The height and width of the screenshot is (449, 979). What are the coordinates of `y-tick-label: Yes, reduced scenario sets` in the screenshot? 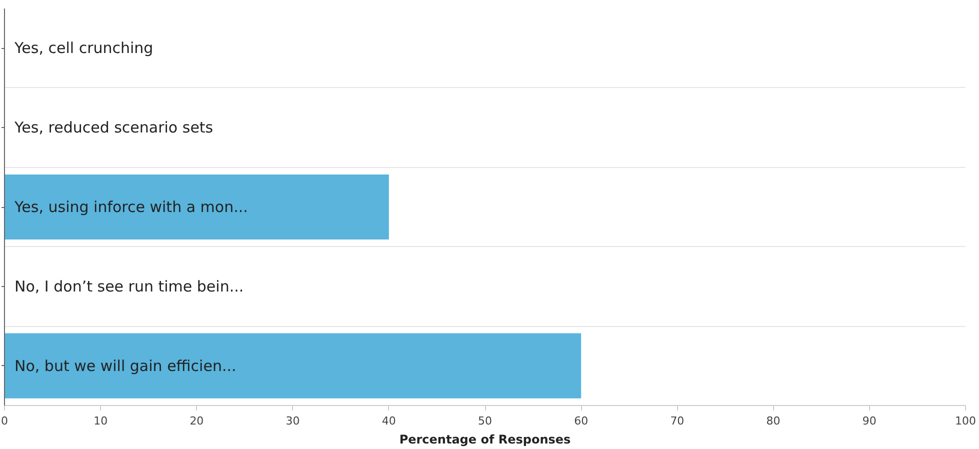 It's located at (114, 127).